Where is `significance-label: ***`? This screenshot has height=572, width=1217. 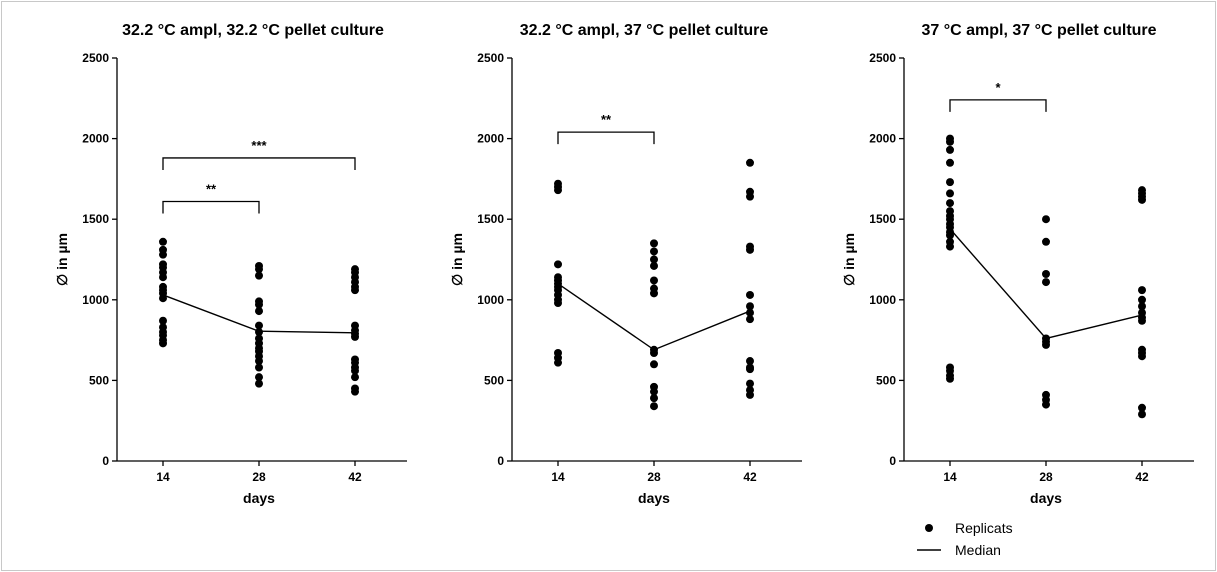 significance-label: *** is located at coordinates (259, 145).